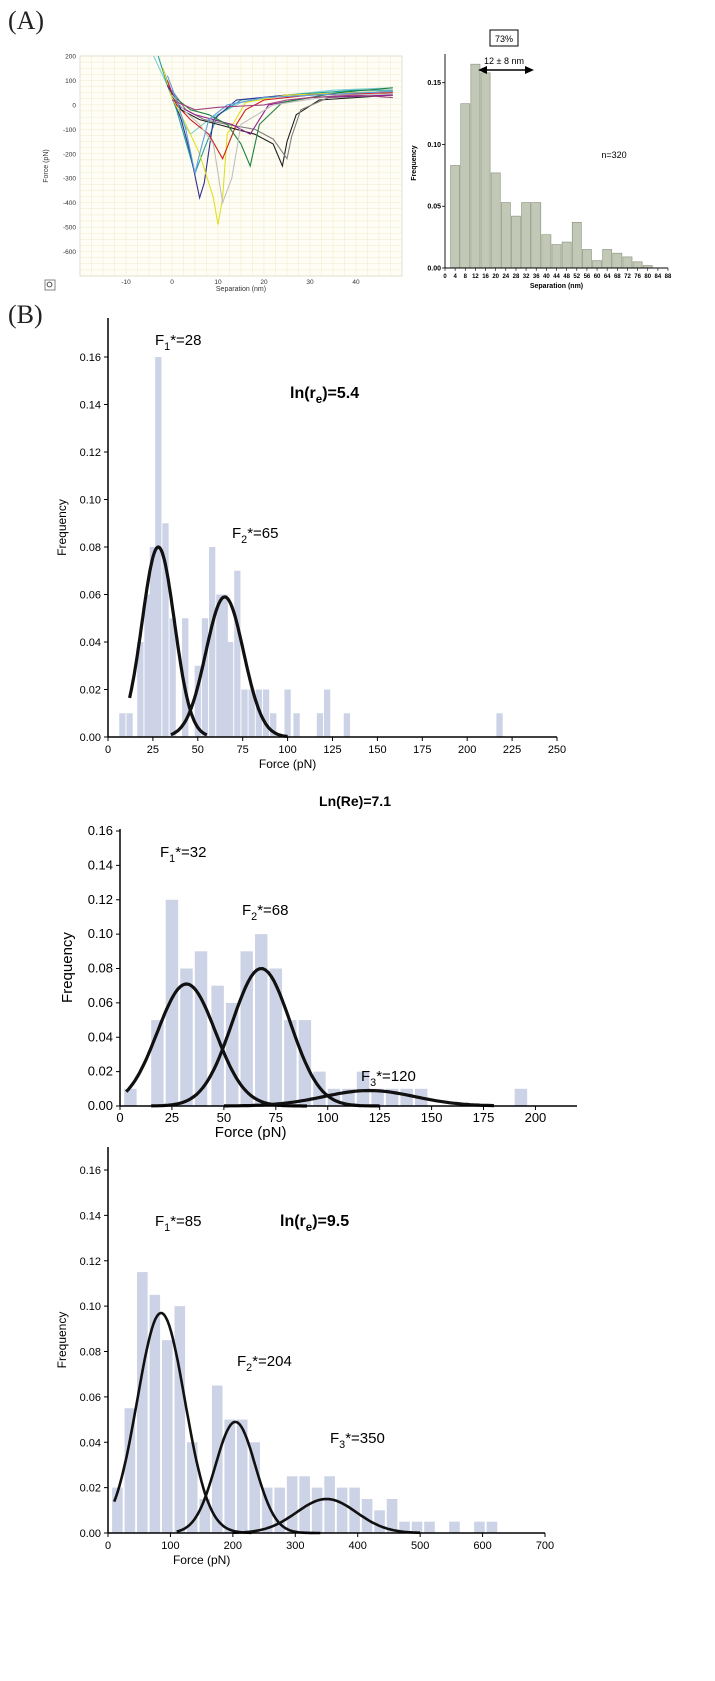 The height and width of the screenshot is (1681, 715). I want to click on x-tick-label: 50, so click(224, 1117).